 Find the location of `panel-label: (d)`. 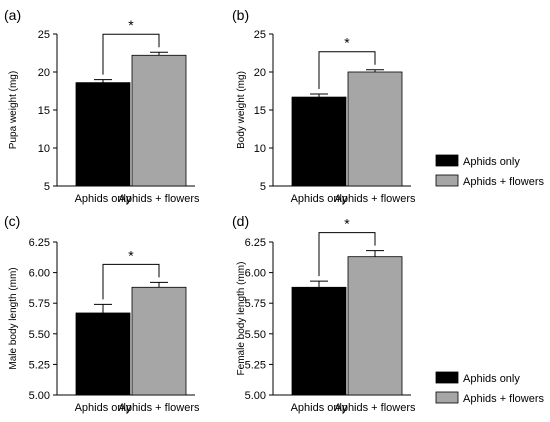

panel-label: (d) is located at coordinates (240, 221).